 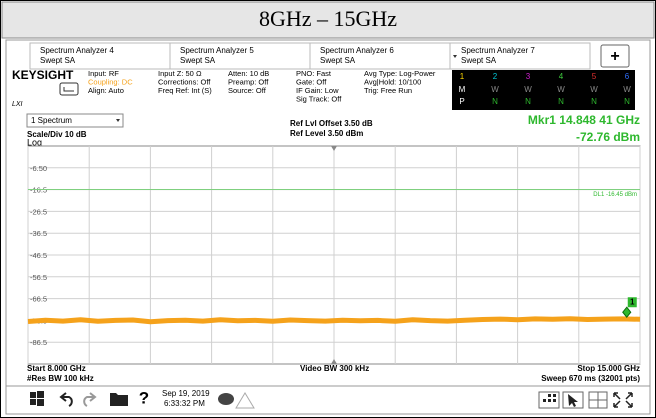 What do you see at coordinates (623, 400) in the screenshot?
I see `fullscreen-button` at bounding box center [623, 400].